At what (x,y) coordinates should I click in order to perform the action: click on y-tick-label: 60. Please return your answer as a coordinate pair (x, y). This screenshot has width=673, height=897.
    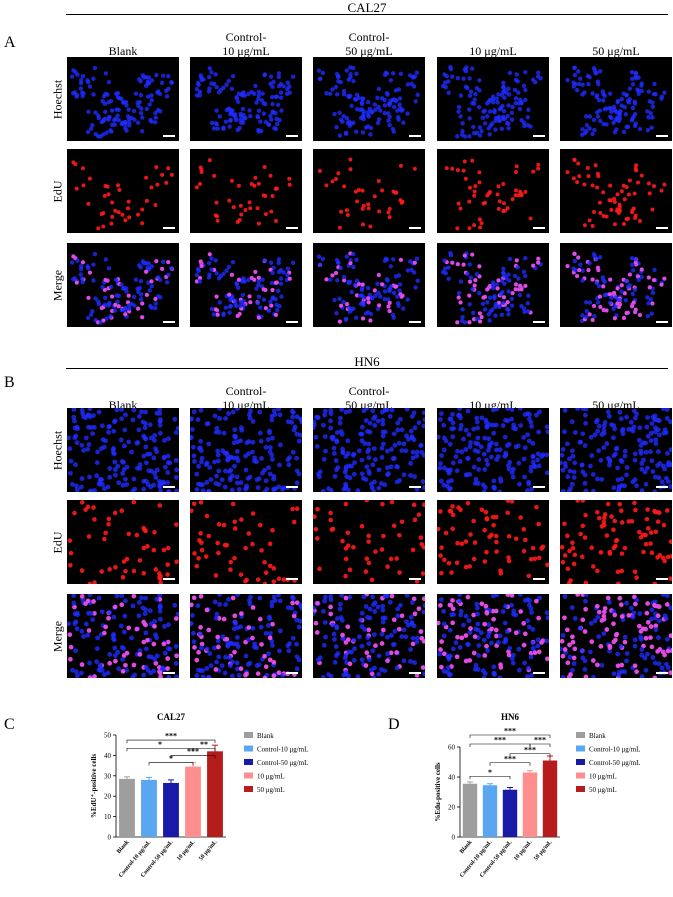
    Looking at the image, I should click on (452, 748).